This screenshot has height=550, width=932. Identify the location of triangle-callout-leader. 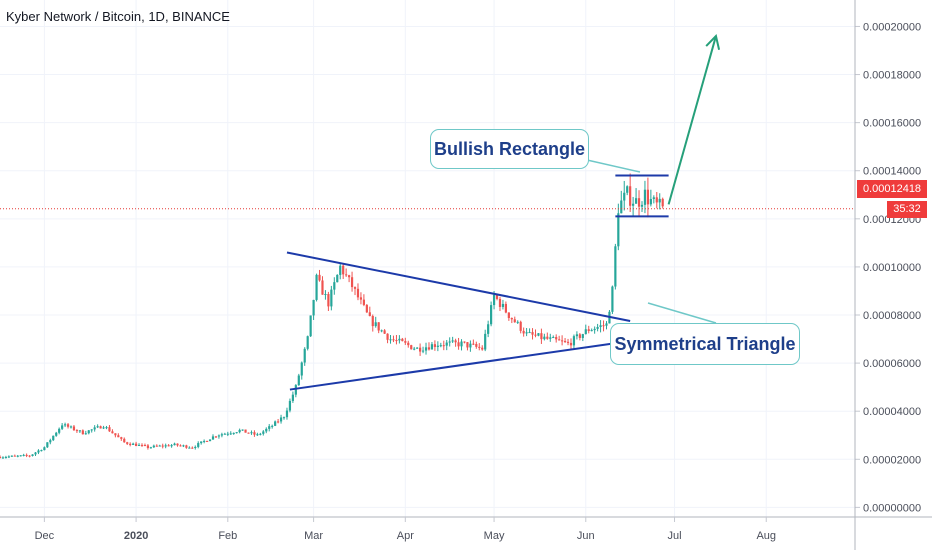
(682, 313).